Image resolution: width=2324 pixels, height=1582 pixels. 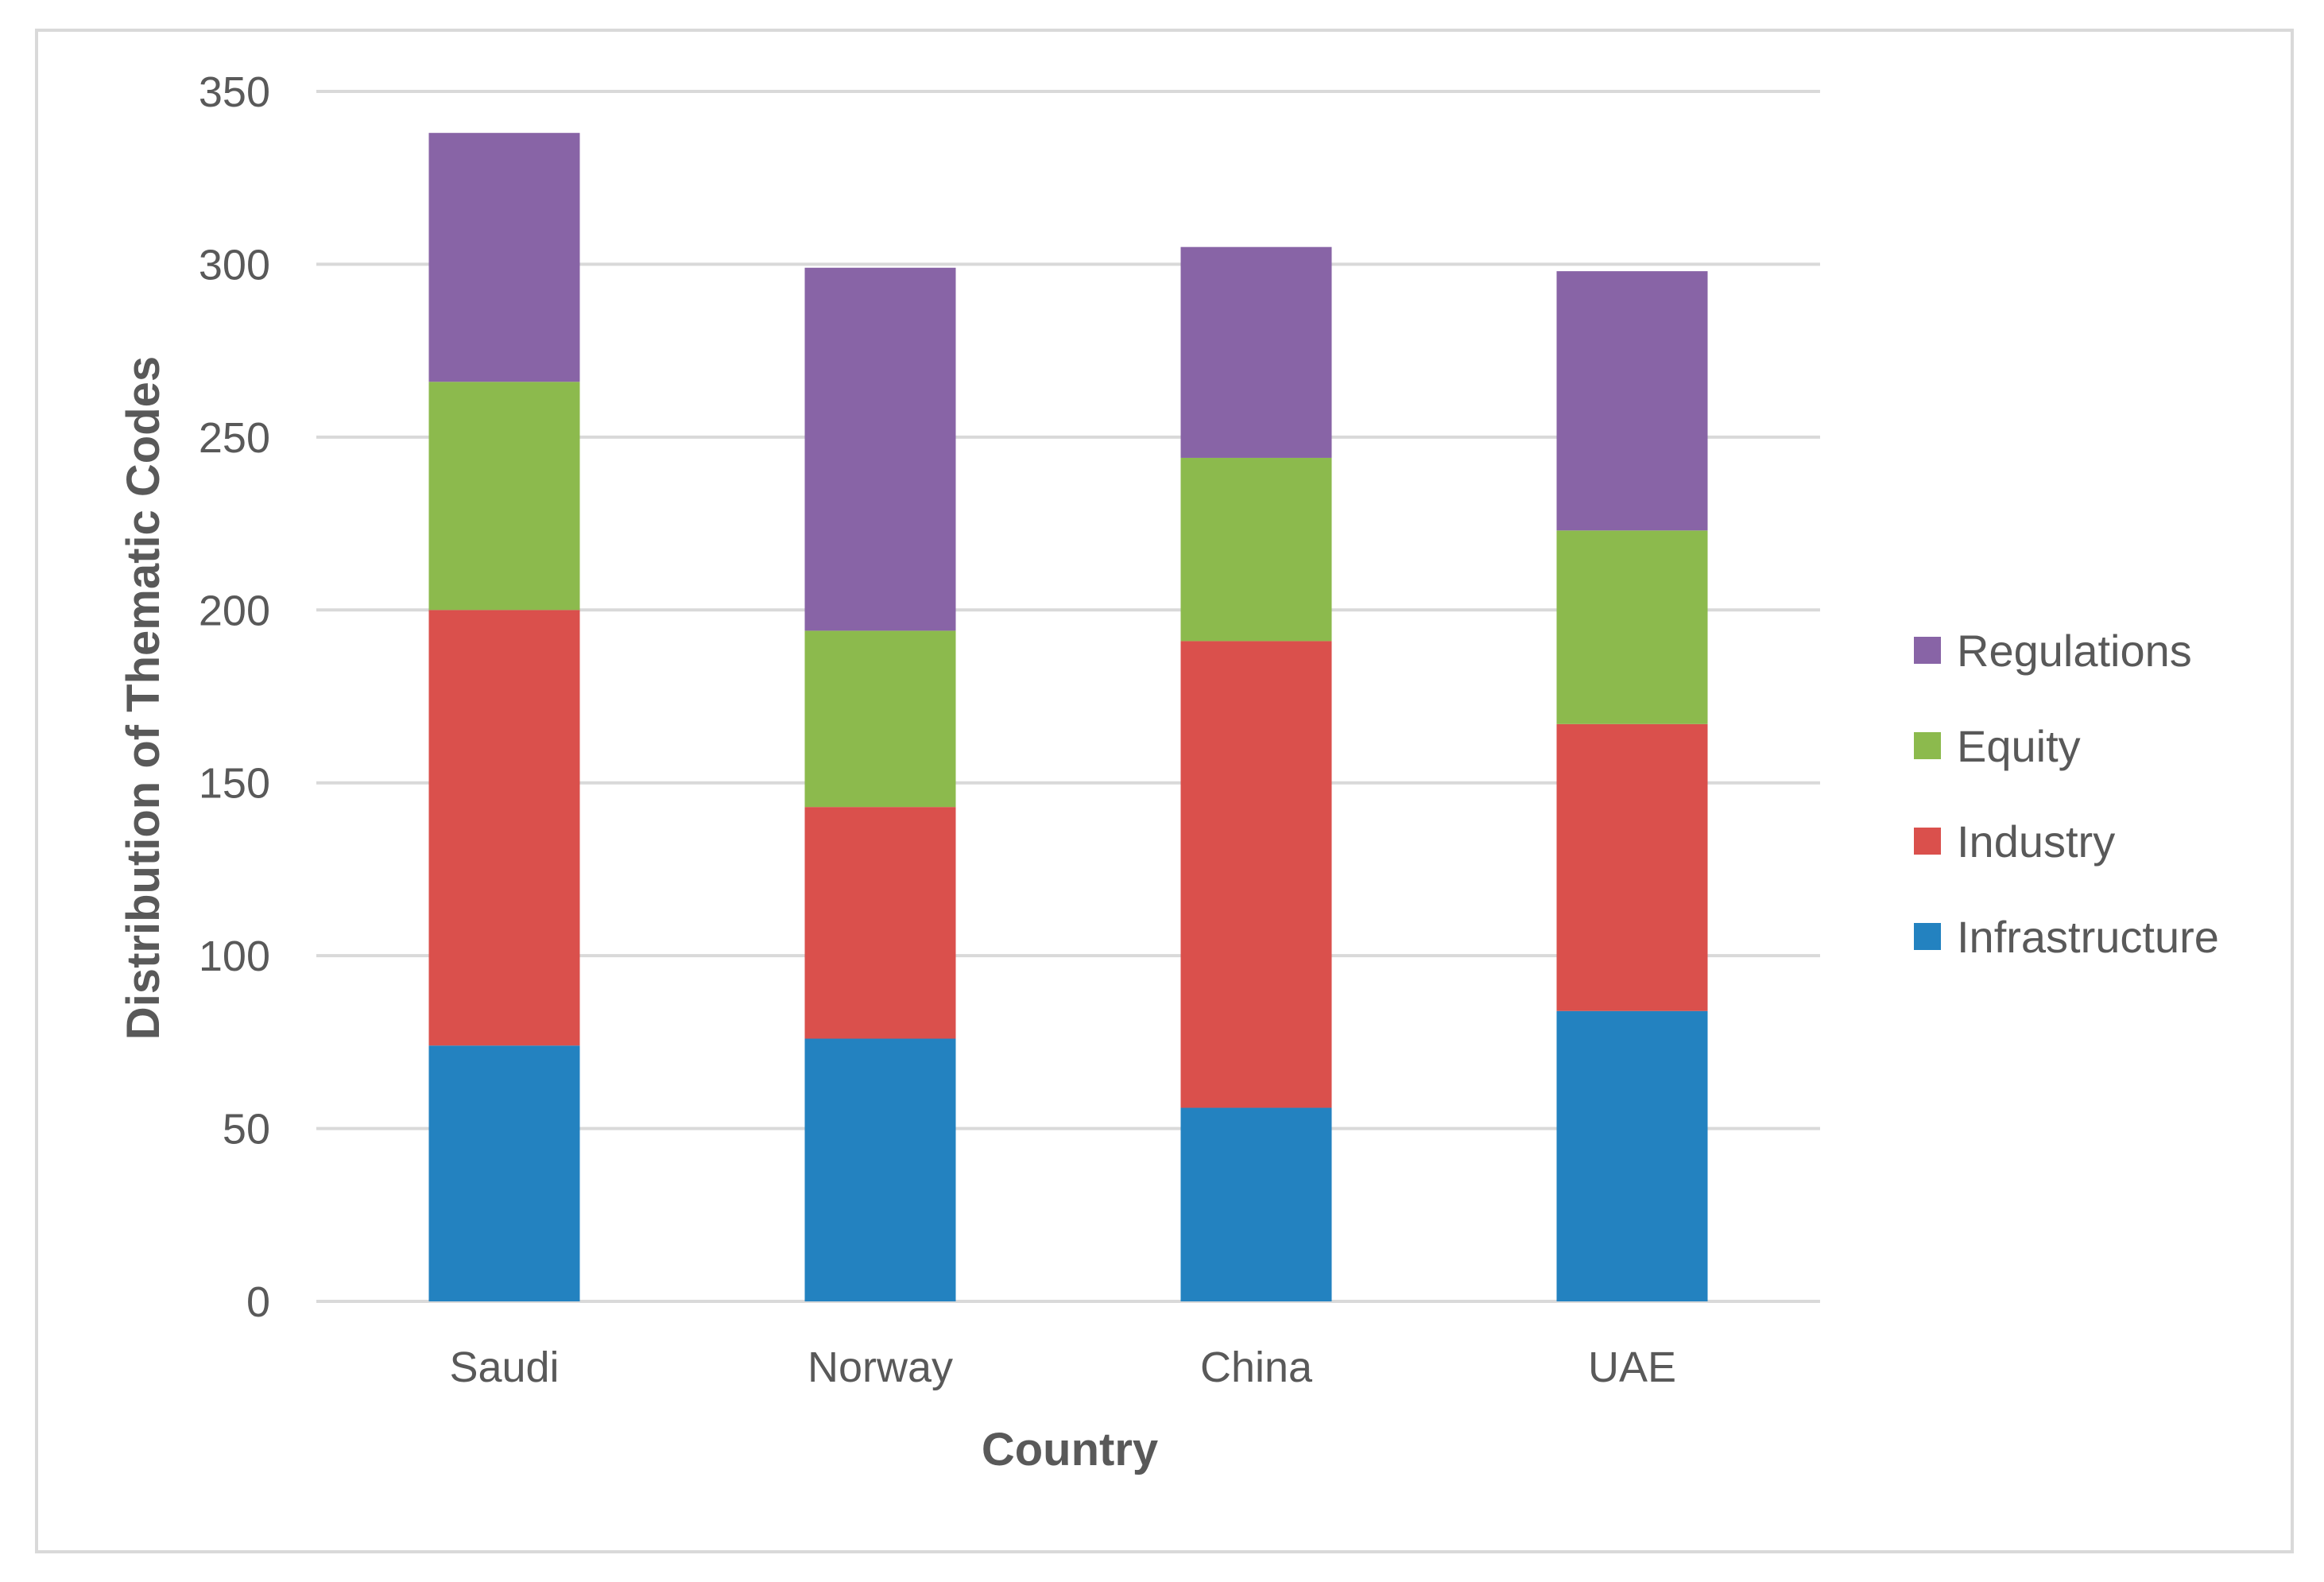 What do you see at coordinates (880, 1367) in the screenshot?
I see `x-tick-label: Norway` at bounding box center [880, 1367].